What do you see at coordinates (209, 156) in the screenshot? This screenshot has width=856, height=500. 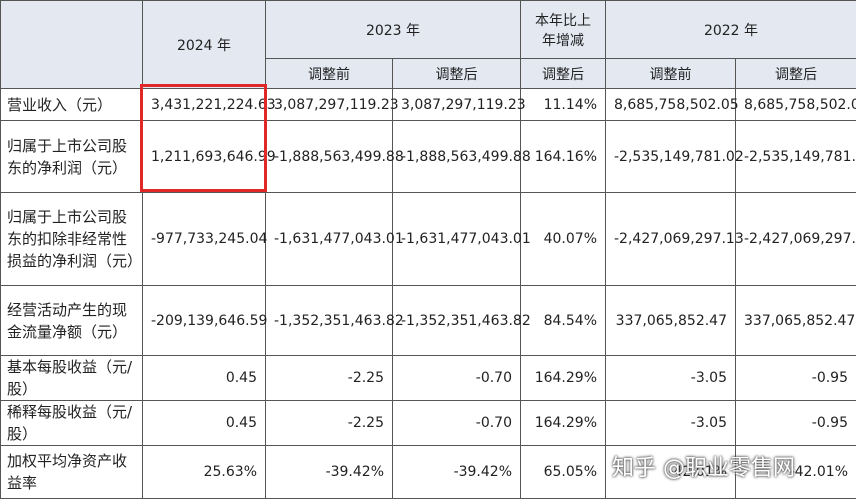 I see `value-cell: 1,211,693,646.99` at bounding box center [209, 156].